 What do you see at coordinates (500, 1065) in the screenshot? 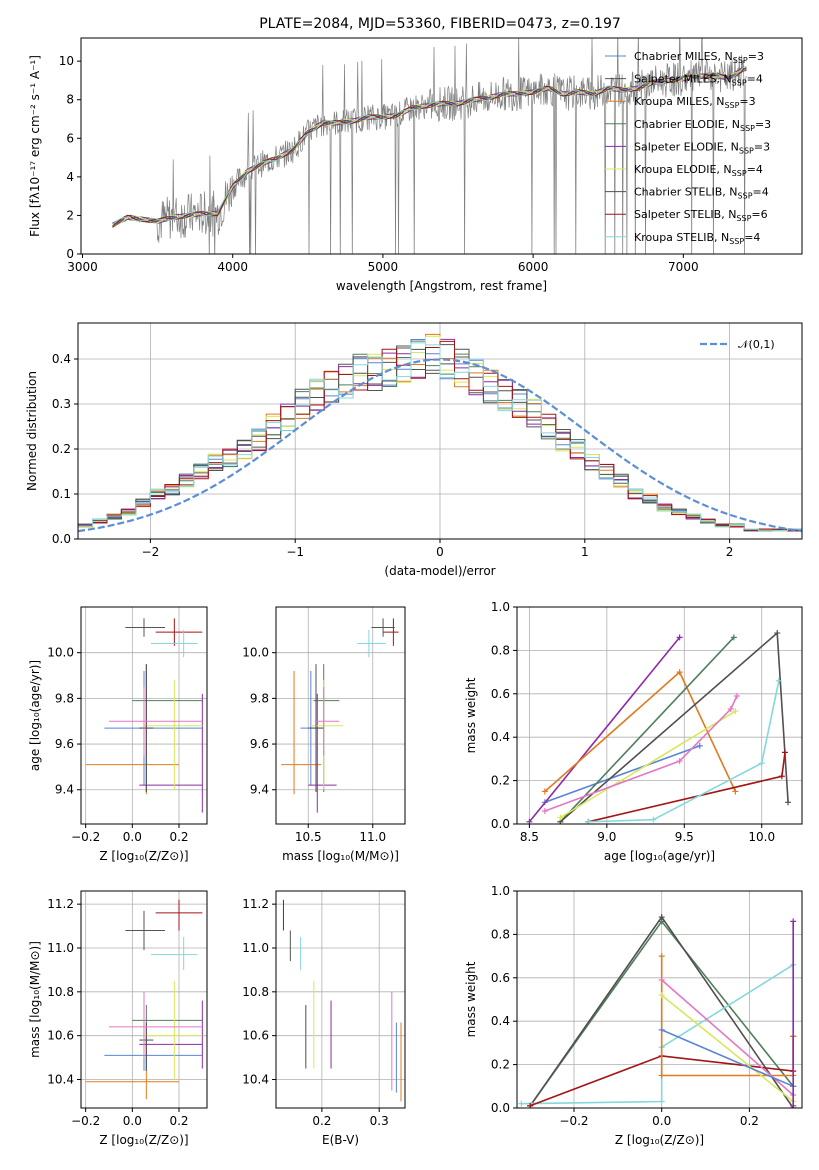
I see `y-tick-label: 0.2` at bounding box center [500, 1065].